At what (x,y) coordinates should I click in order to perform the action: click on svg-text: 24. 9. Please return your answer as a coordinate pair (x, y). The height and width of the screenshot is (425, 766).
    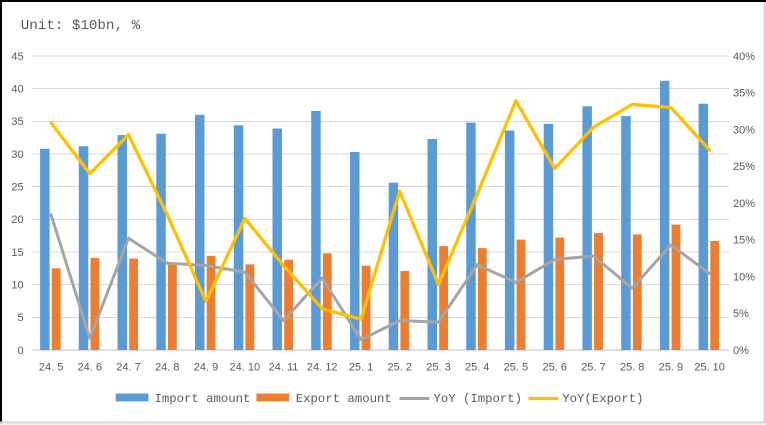
    Looking at the image, I should click on (206, 368).